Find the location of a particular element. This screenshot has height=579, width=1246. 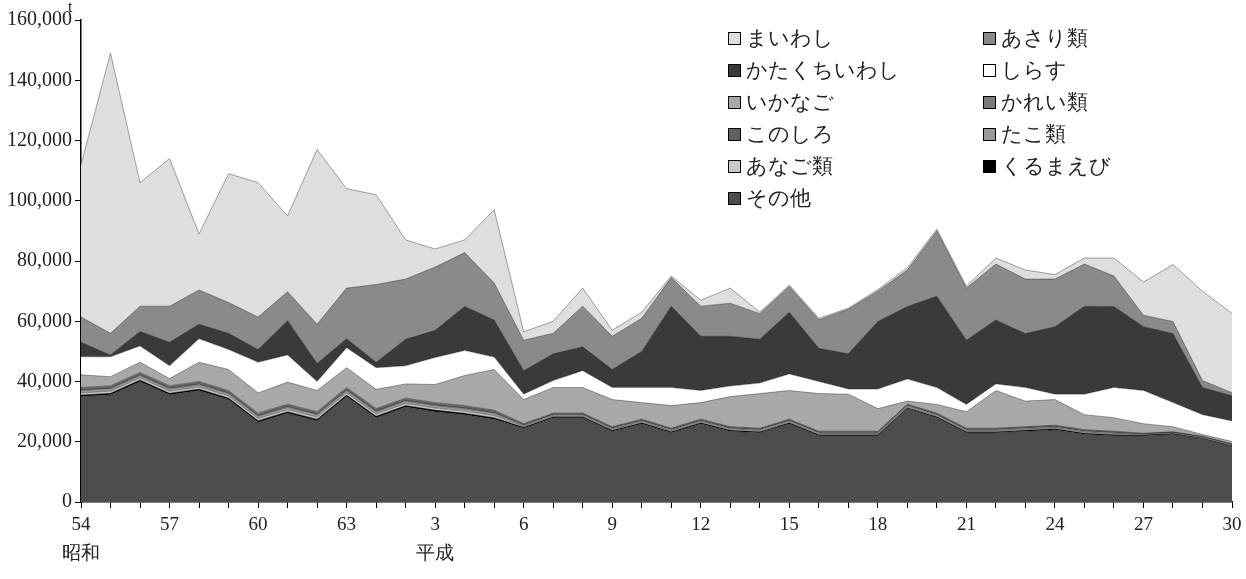

x-tick-label: 12 is located at coordinates (701, 524).